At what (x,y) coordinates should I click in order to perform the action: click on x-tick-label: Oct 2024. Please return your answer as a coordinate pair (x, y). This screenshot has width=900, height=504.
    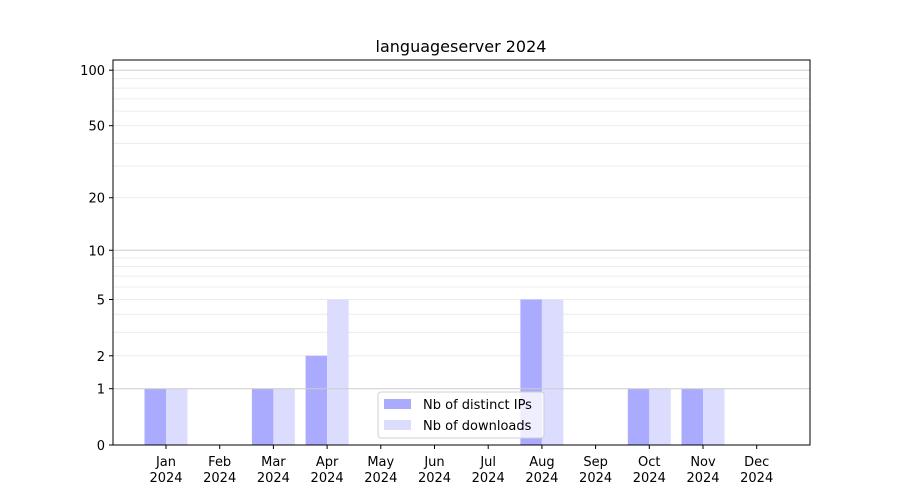
    Looking at the image, I should click on (649, 470).